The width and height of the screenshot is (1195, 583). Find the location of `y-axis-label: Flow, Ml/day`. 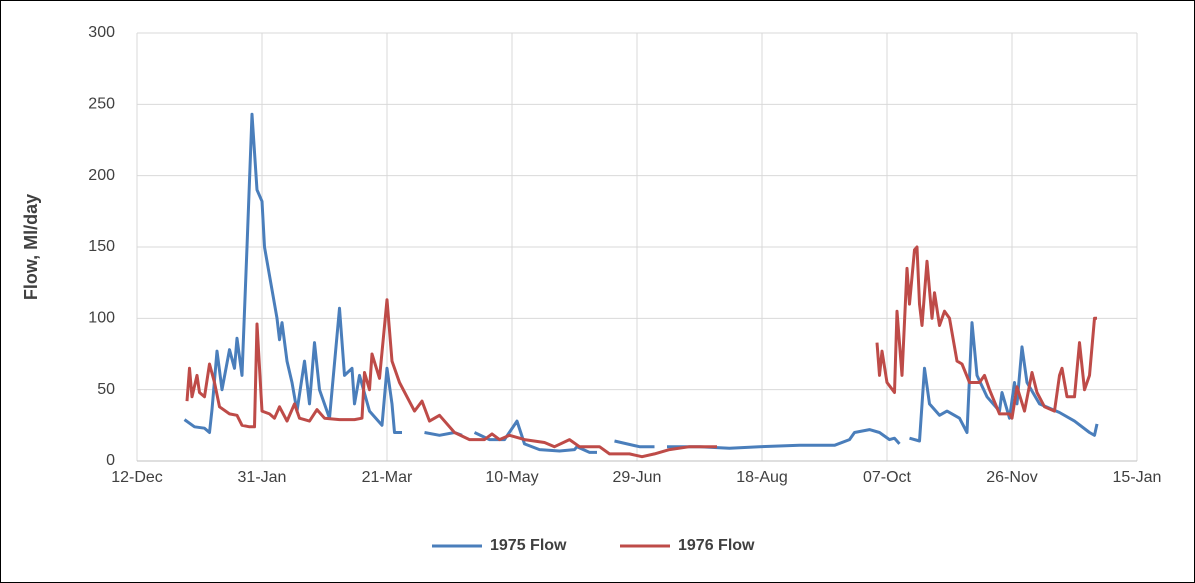

y-axis-label: Flow, Ml/day is located at coordinates (31, 247).